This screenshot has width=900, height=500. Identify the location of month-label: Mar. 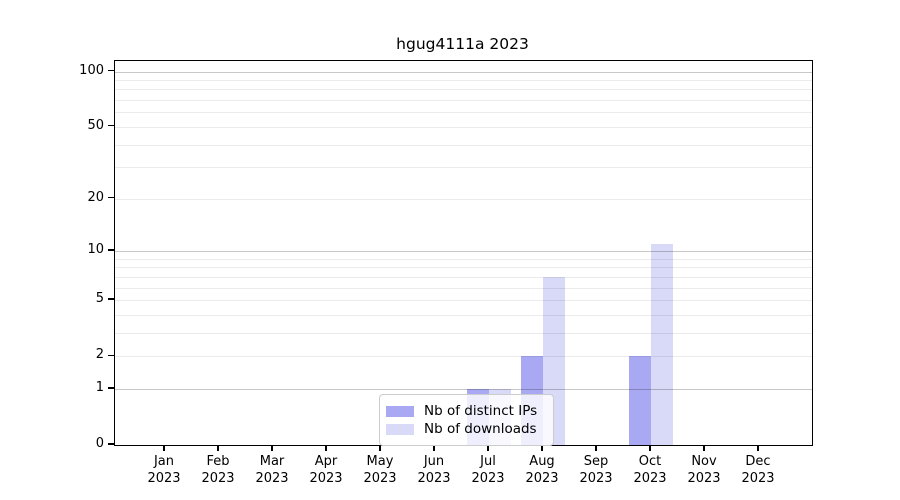
(272, 461).